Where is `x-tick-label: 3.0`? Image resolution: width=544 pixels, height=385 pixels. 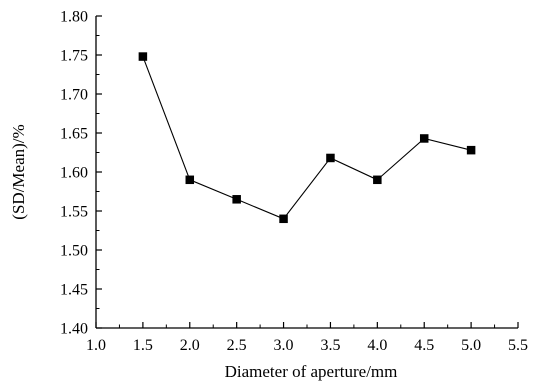
x-tick-label: 3.0 is located at coordinates (284, 345).